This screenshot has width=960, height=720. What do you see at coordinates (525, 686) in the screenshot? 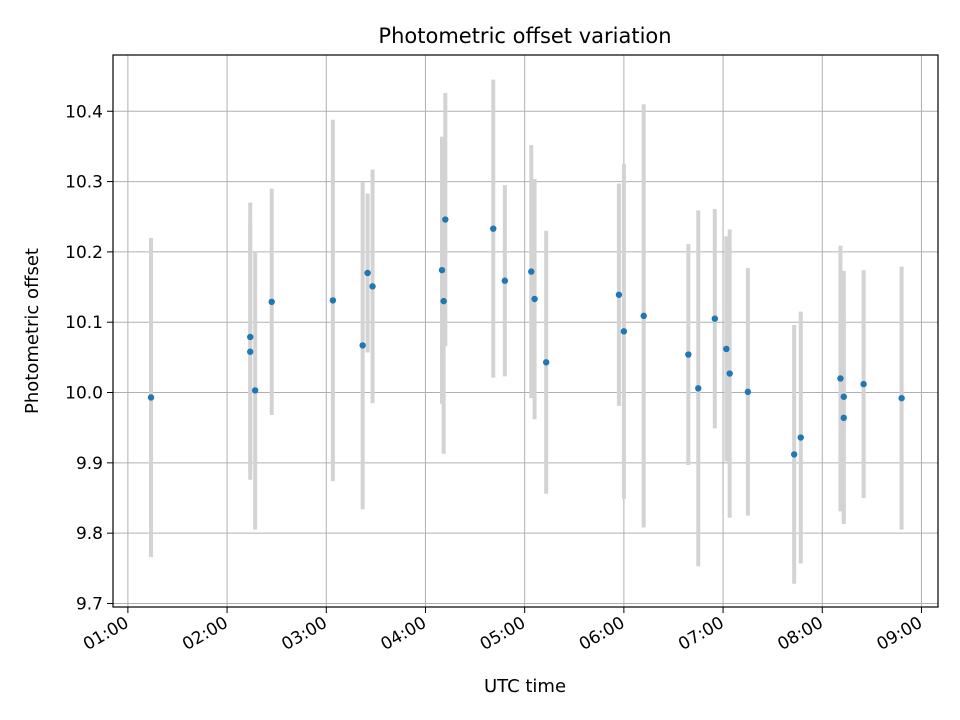
I see `x-axis-label: UTC time` at bounding box center [525, 686].